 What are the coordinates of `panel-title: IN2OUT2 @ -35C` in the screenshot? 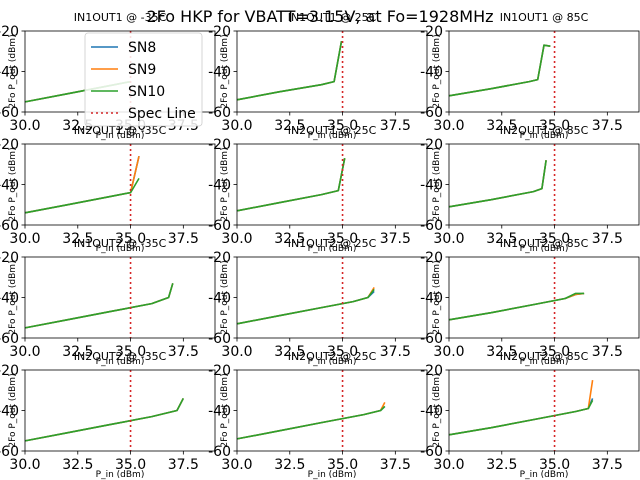 It's located at (120, 356).